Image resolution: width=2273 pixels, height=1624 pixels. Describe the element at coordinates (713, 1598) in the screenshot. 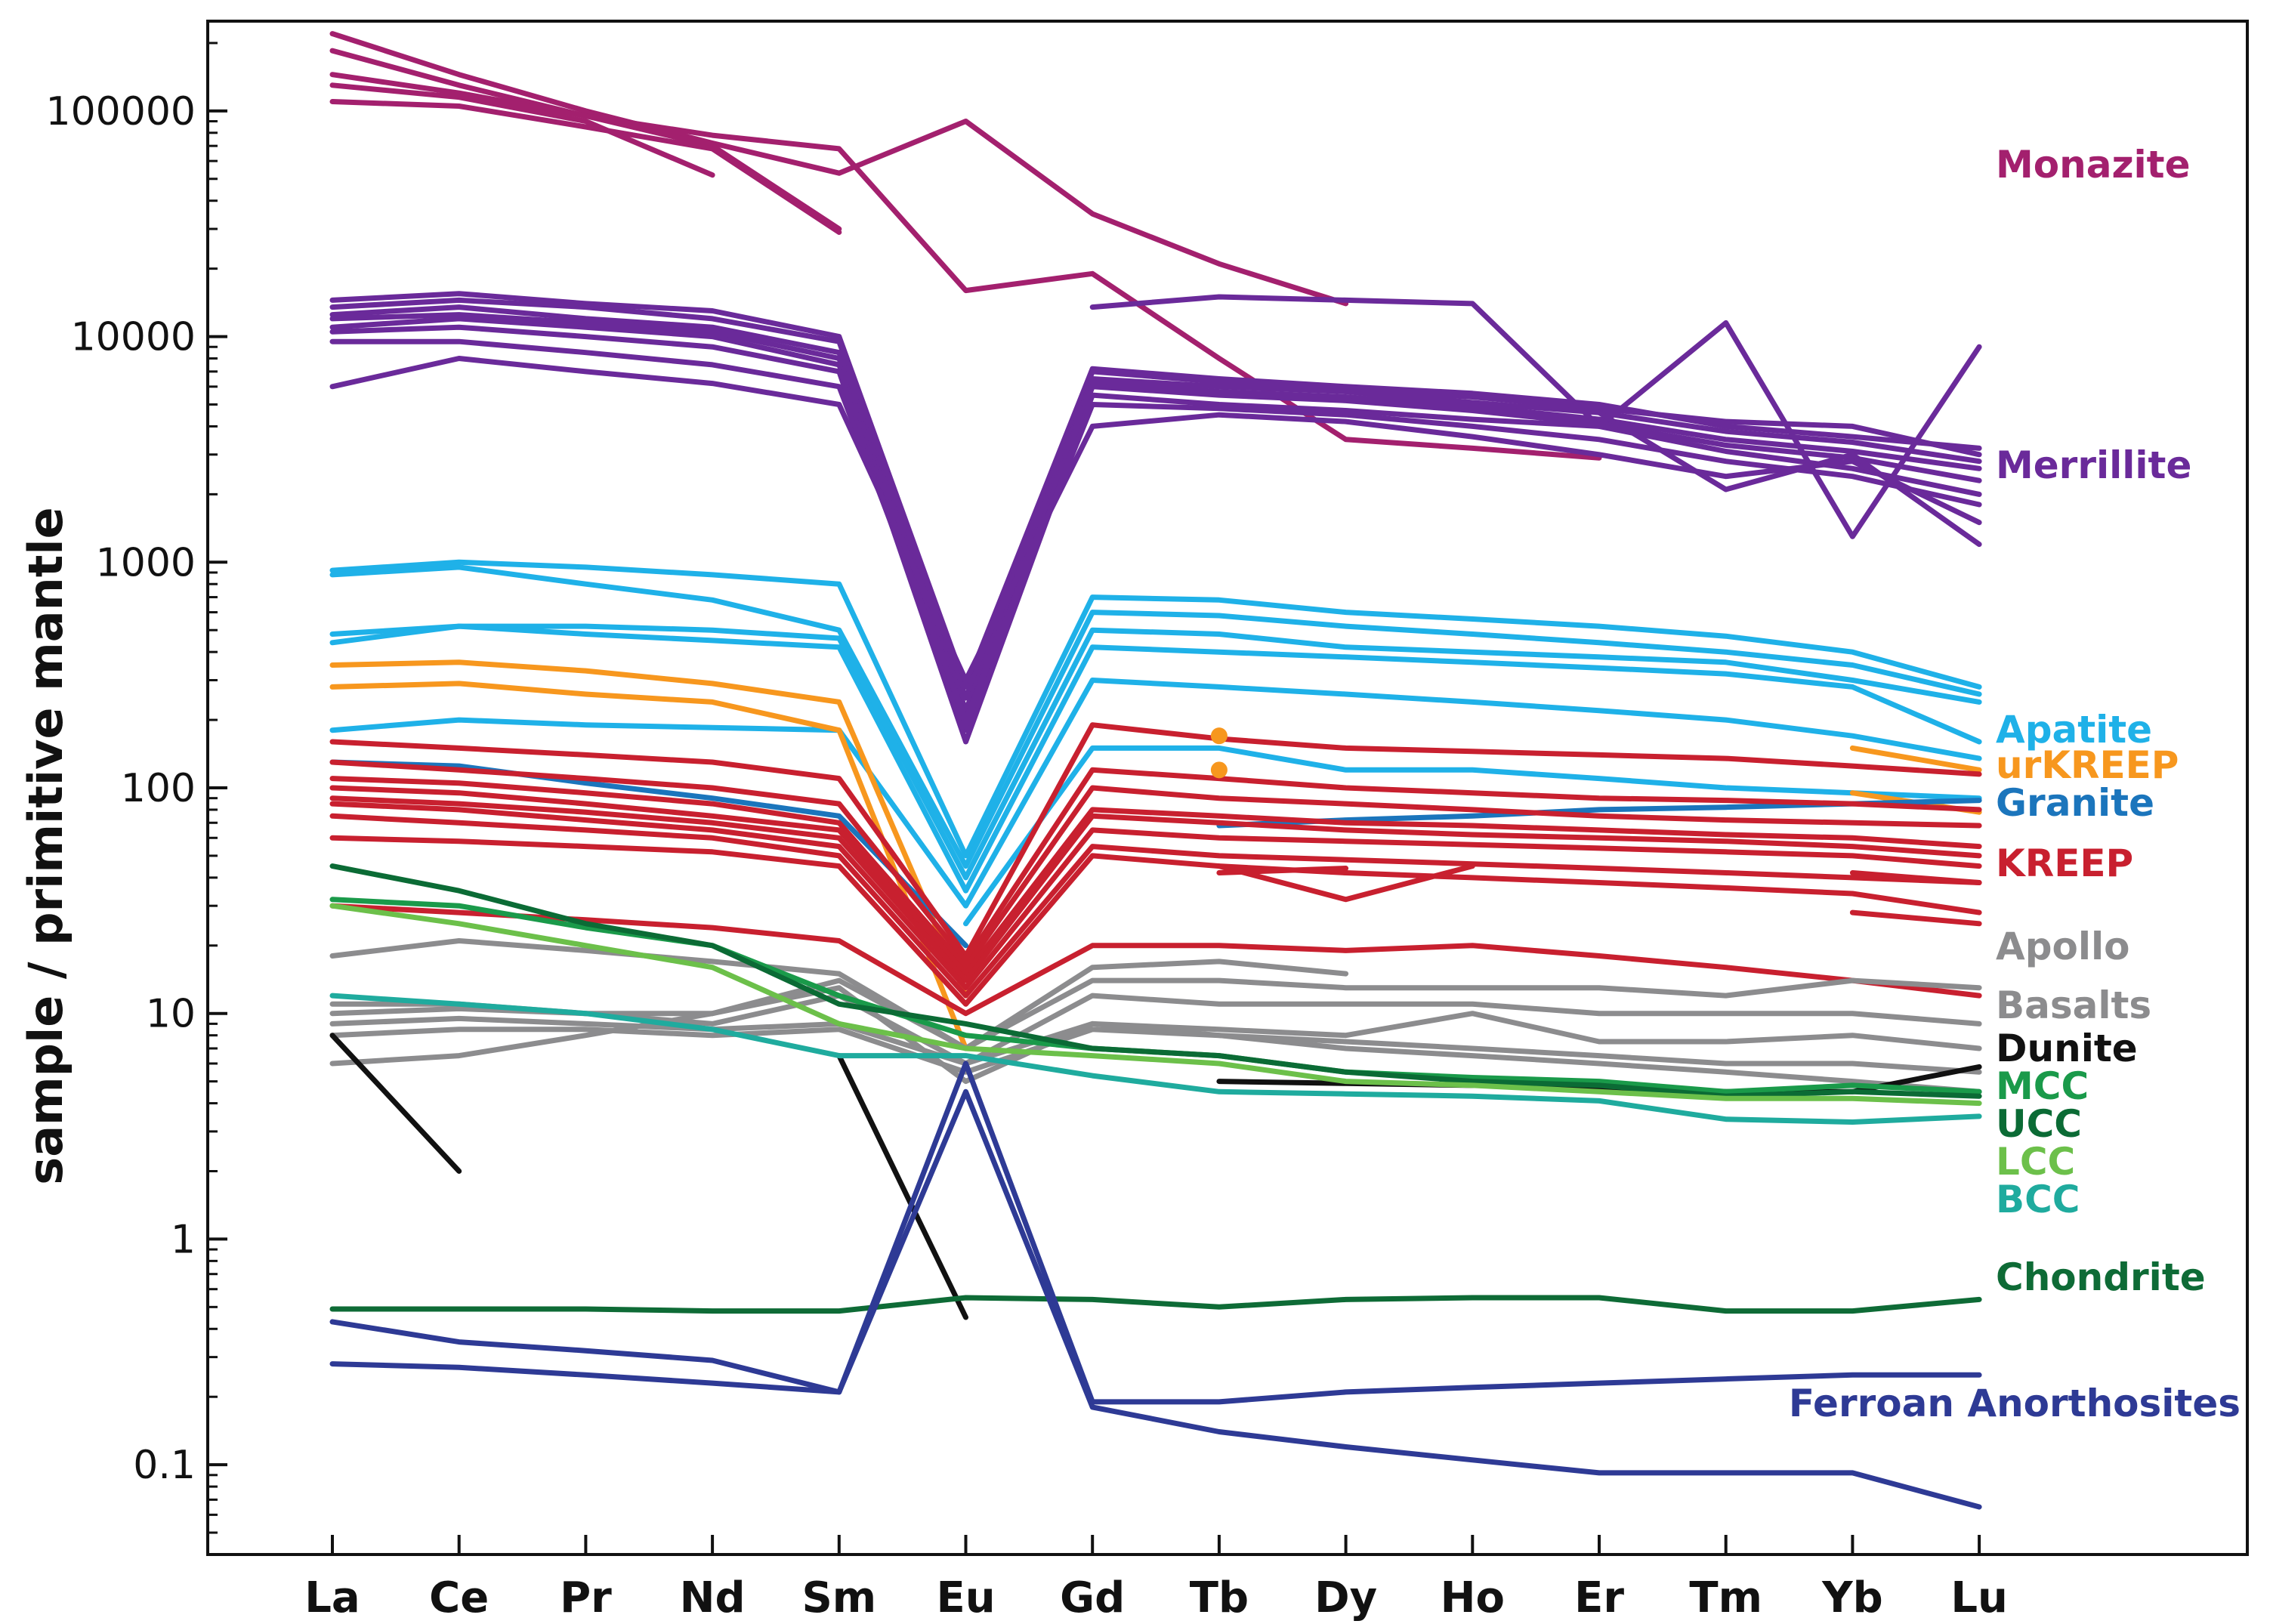

I see `x-tick-label: Nd` at that location.